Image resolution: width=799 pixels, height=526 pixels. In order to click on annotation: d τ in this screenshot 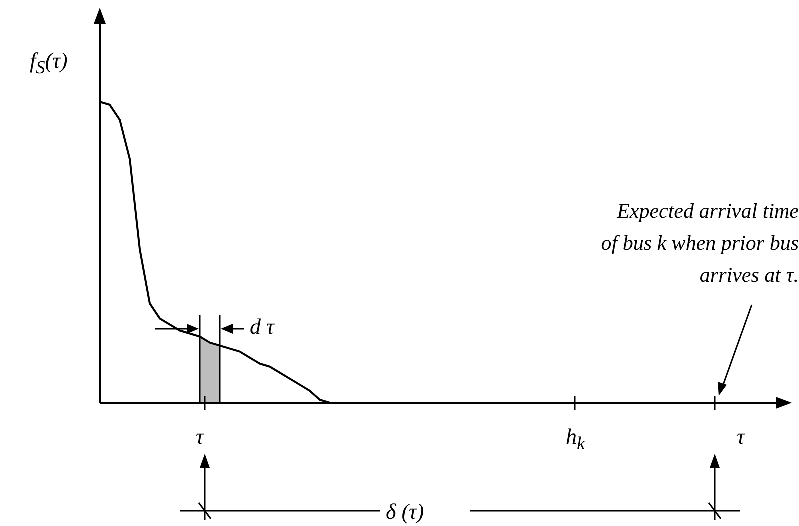, I will do `click(262, 327)`.